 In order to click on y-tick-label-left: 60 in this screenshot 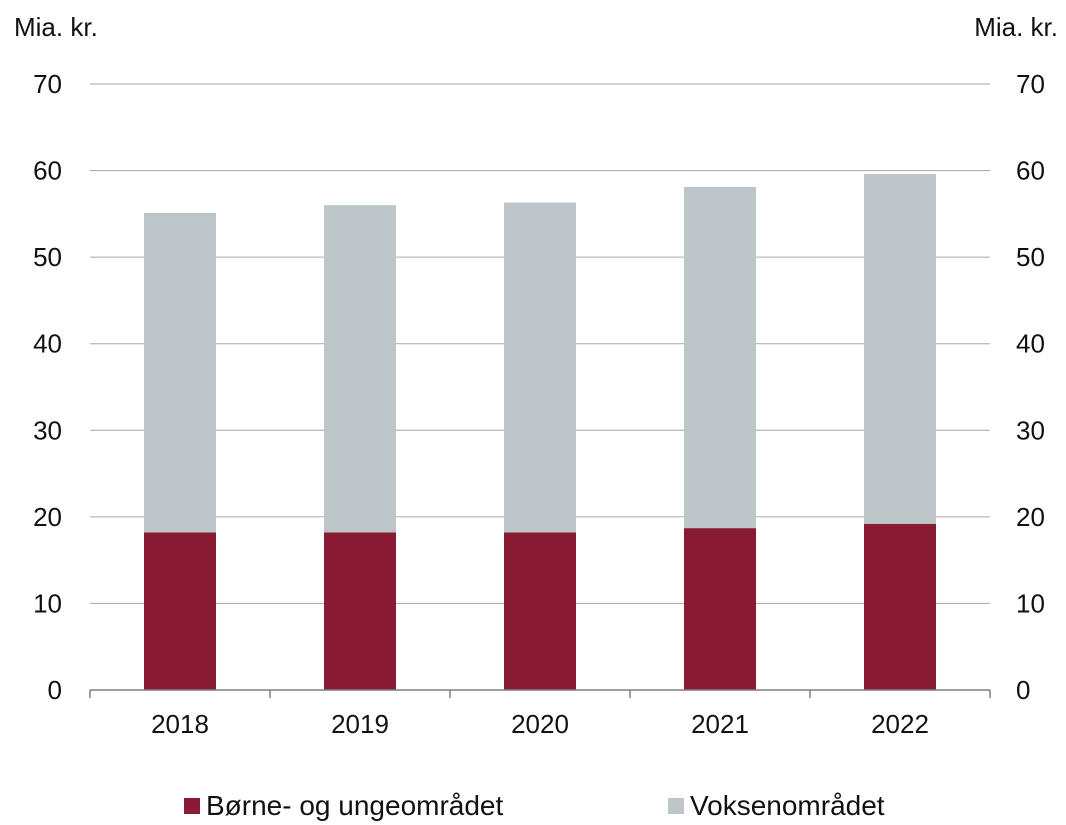, I will do `click(47, 171)`.